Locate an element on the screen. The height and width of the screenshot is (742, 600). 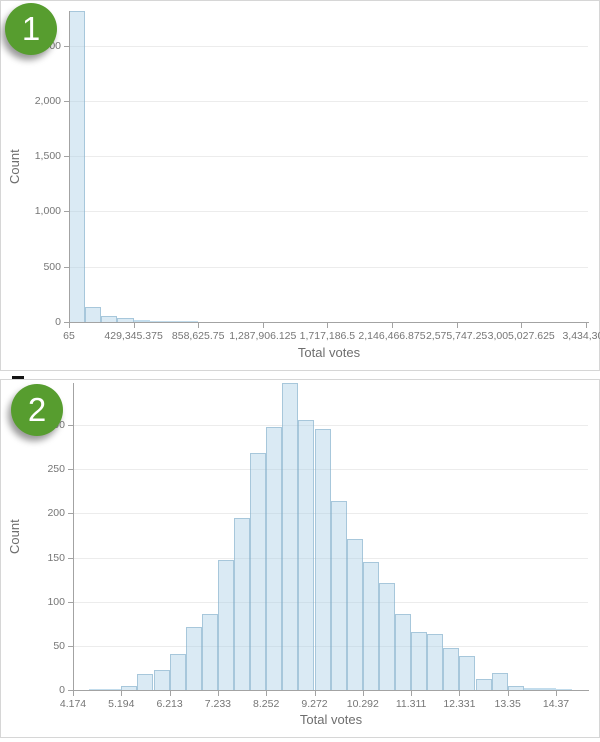
x-tick-label: 1,287,906.125 is located at coordinates (263, 336).